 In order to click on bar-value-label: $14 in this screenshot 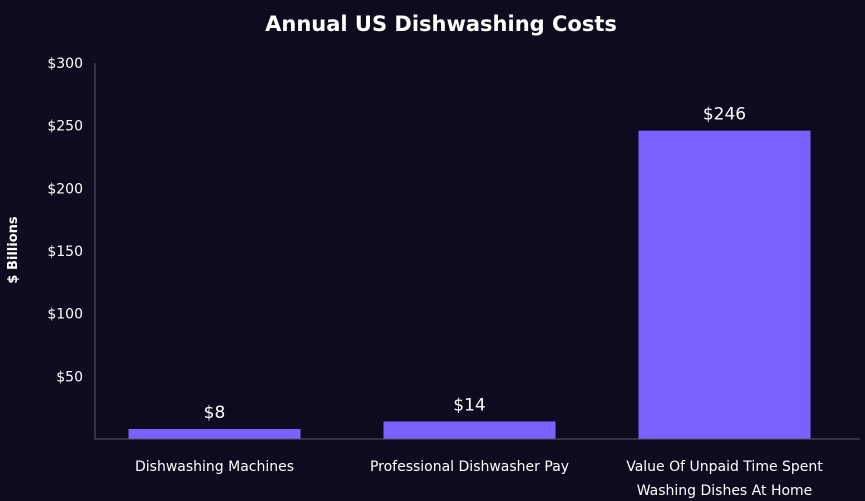, I will do `click(469, 405)`.